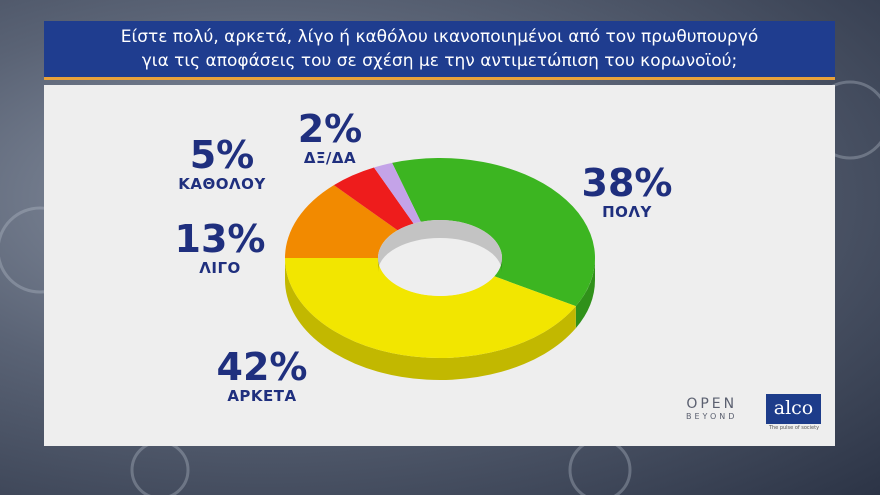 The image size is (880, 495). I want to click on value-label-katholou: 5%, so click(222, 155).